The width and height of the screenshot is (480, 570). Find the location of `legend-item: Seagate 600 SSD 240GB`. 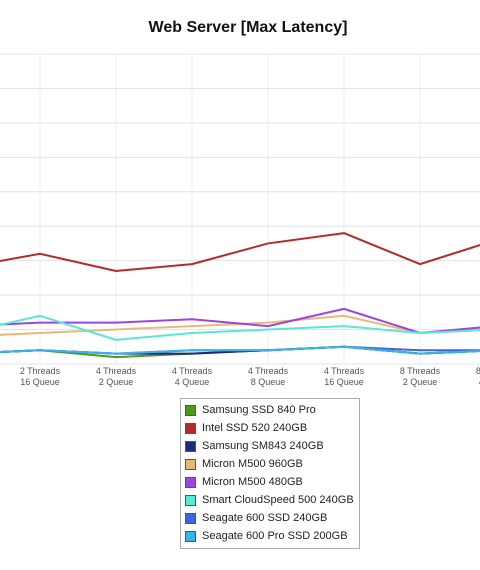

legend-item: Seagate 600 SSD 240GB is located at coordinates (270, 518).